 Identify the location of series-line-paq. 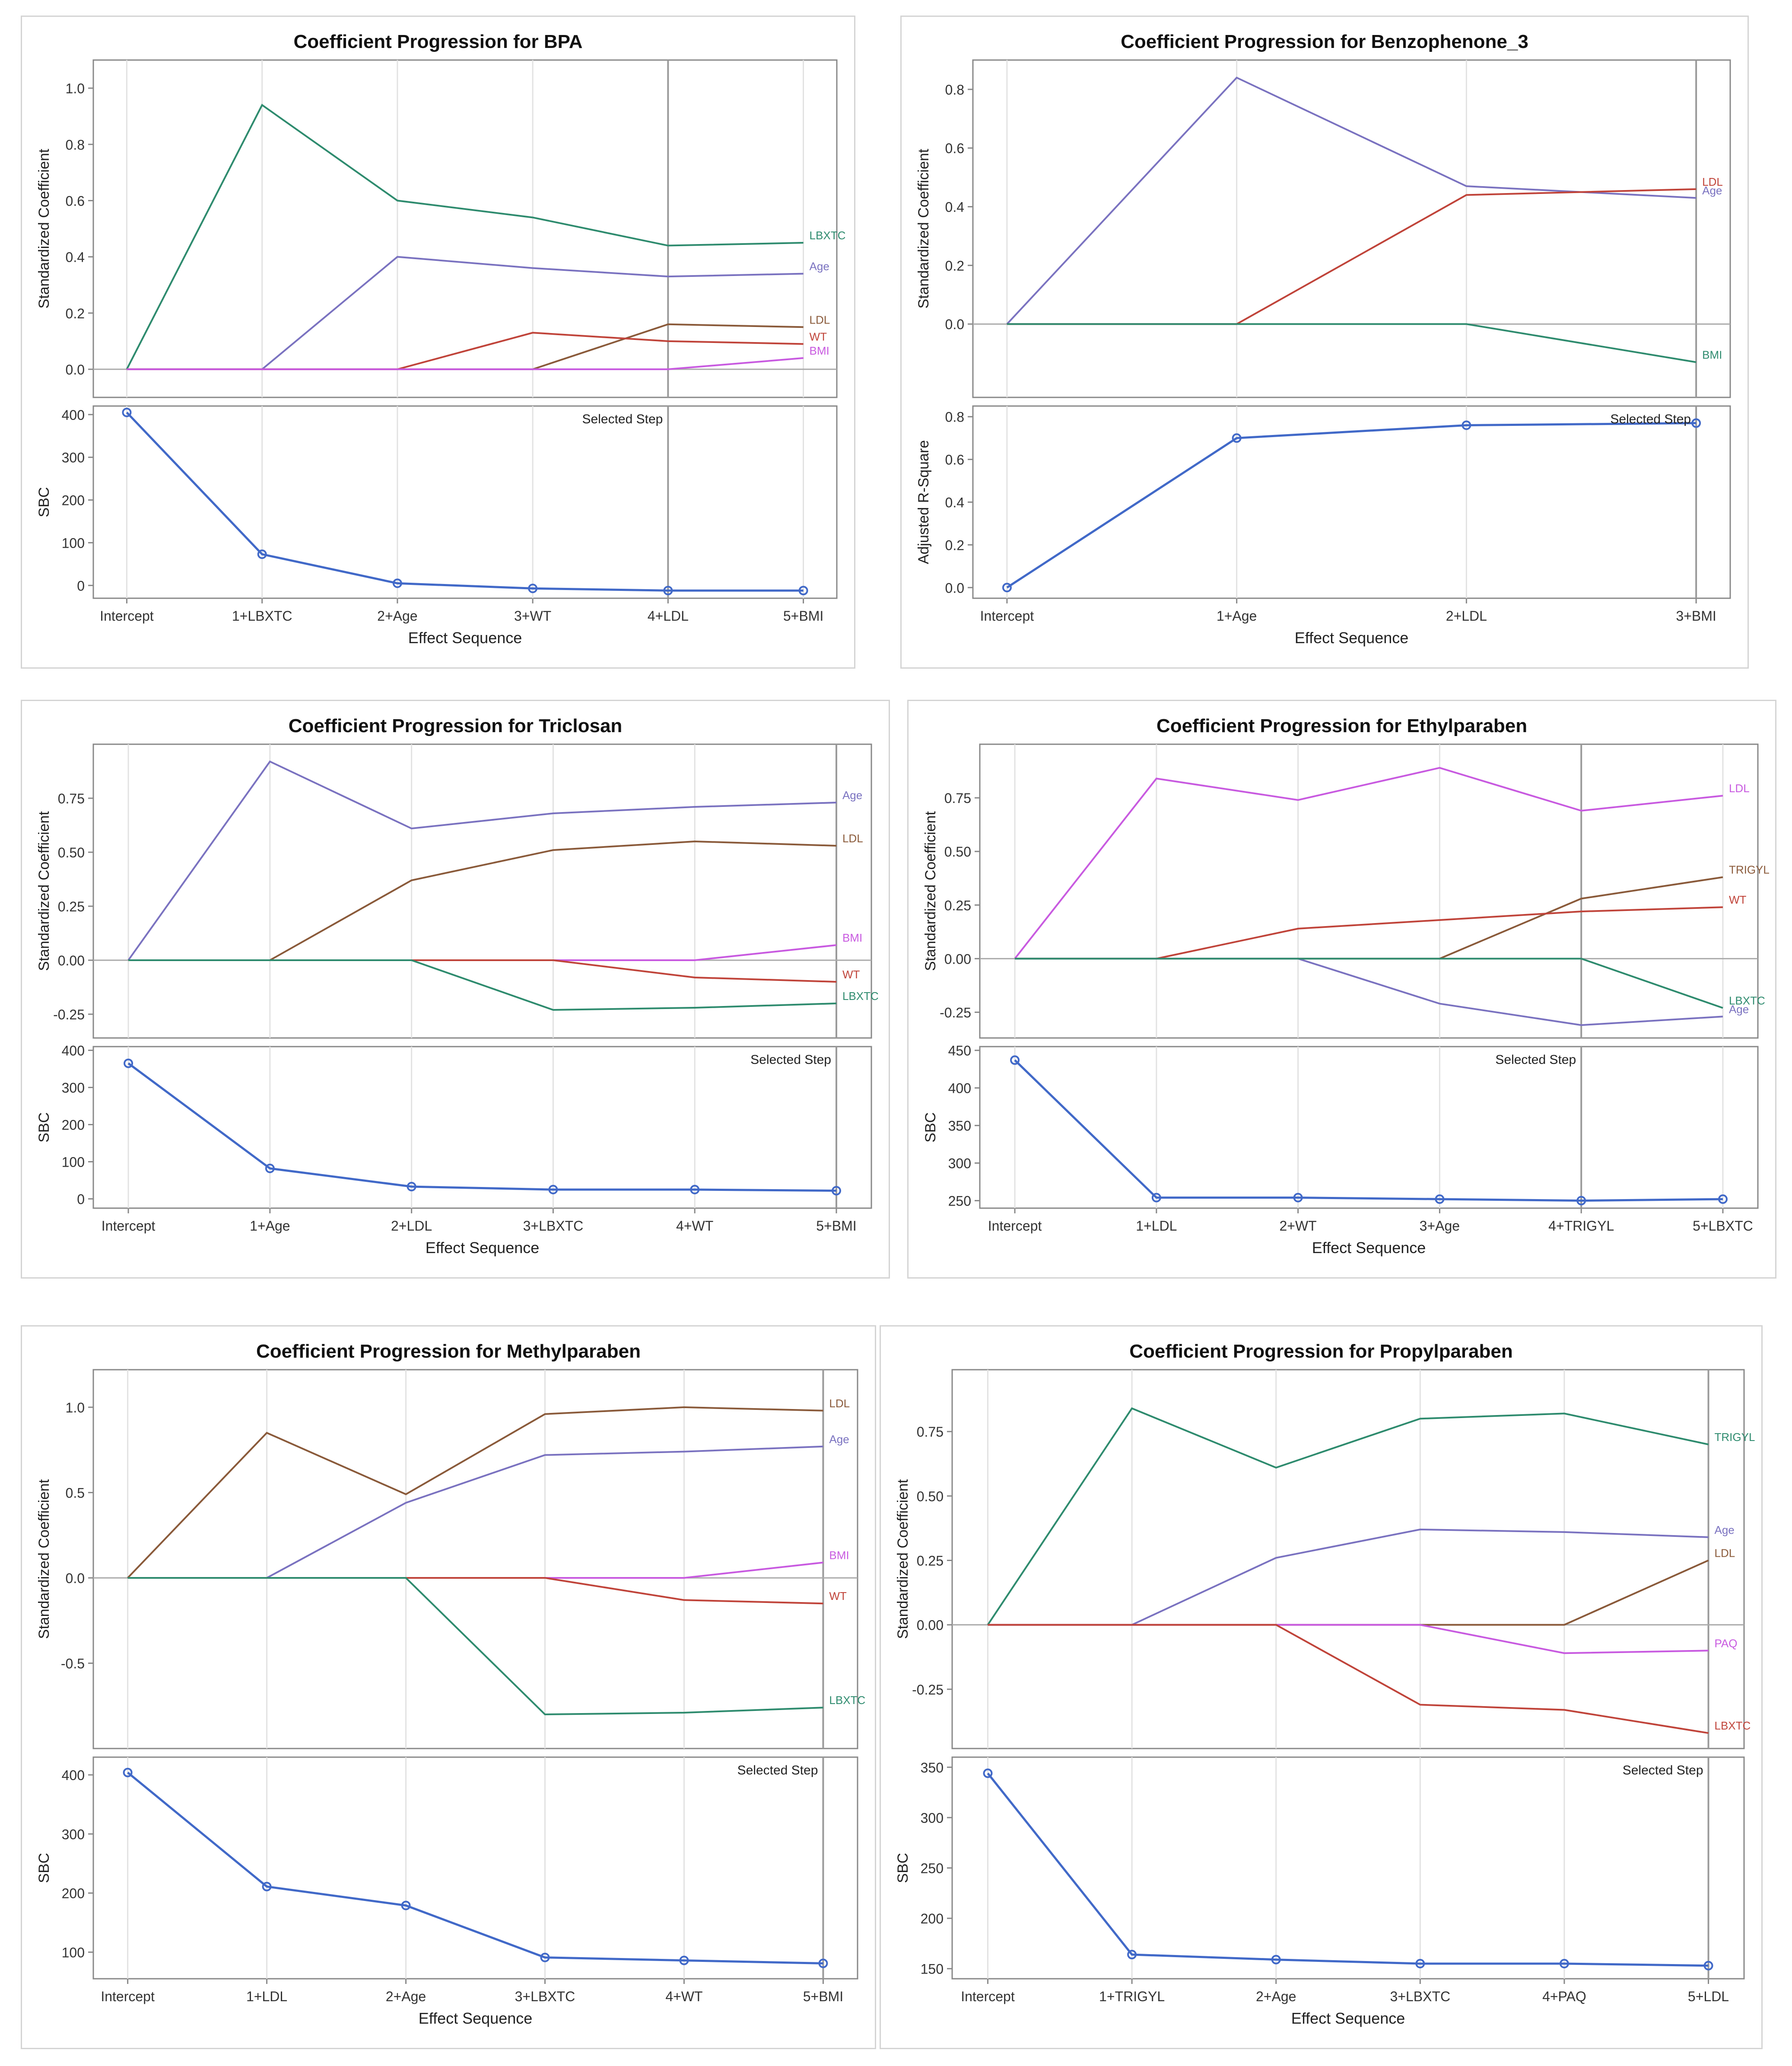
(1348, 1639).